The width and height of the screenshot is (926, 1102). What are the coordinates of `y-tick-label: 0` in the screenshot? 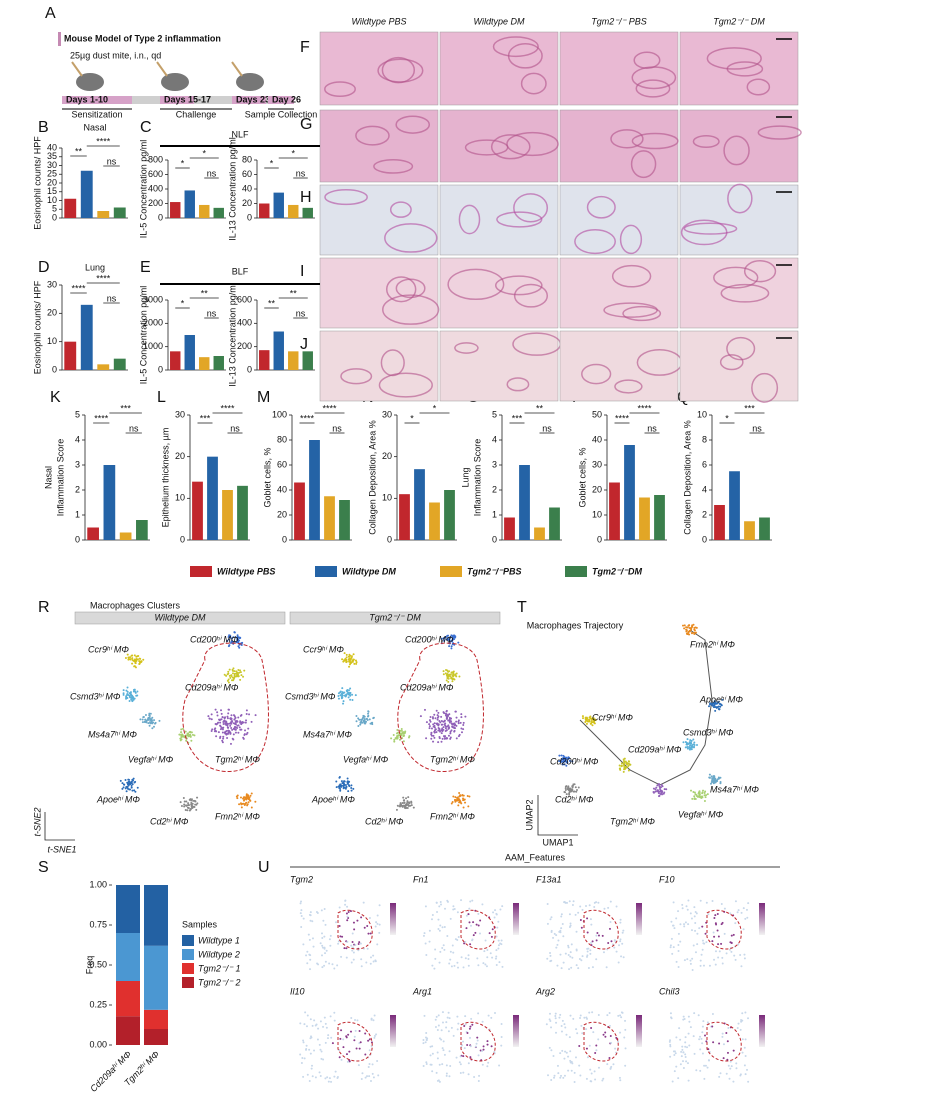 It's located at (494, 539).